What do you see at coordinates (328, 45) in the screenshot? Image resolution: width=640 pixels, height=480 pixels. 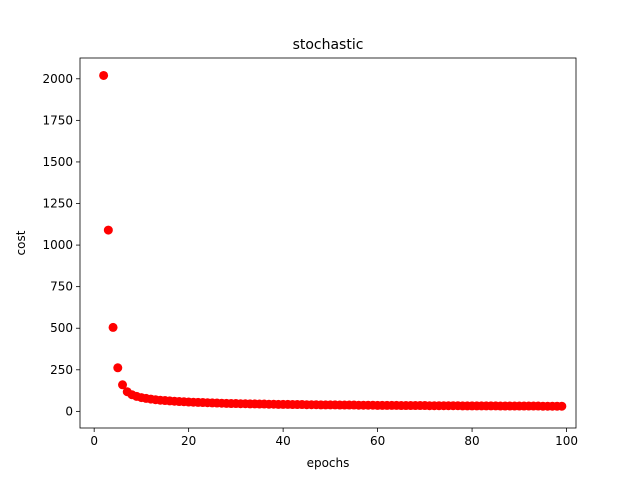 I see `chart-title: stochastic` at bounding box center [328, 45].